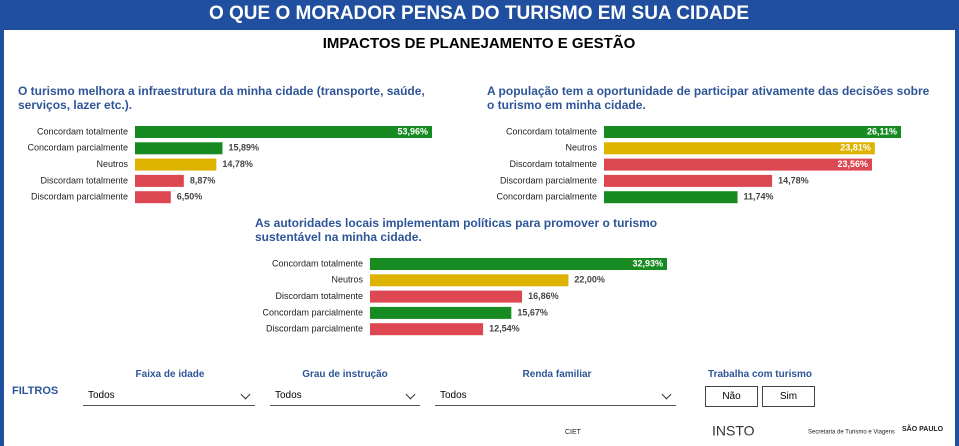 The width and height of the screenshot is (959, 446). Describe the element at coordinates (170, 374) in the screenshot. I see `filter-label: Faixa de idade` at that location.